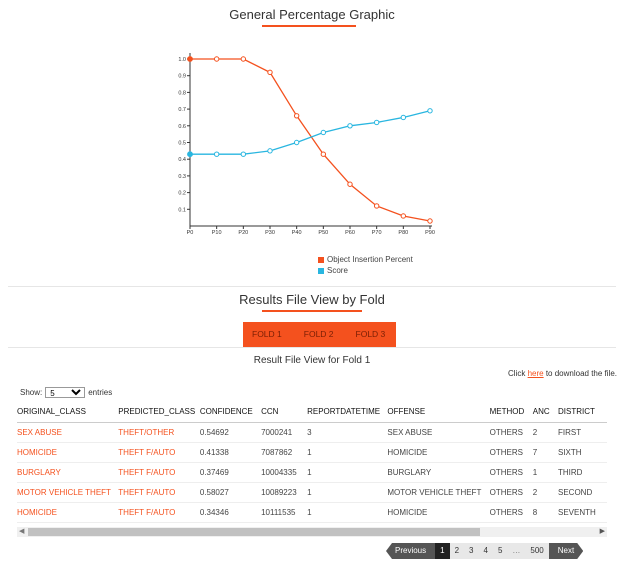  Describe the element at coordinates (457, 551) in the screenshot. I see `page-button-2: 2` at that location.